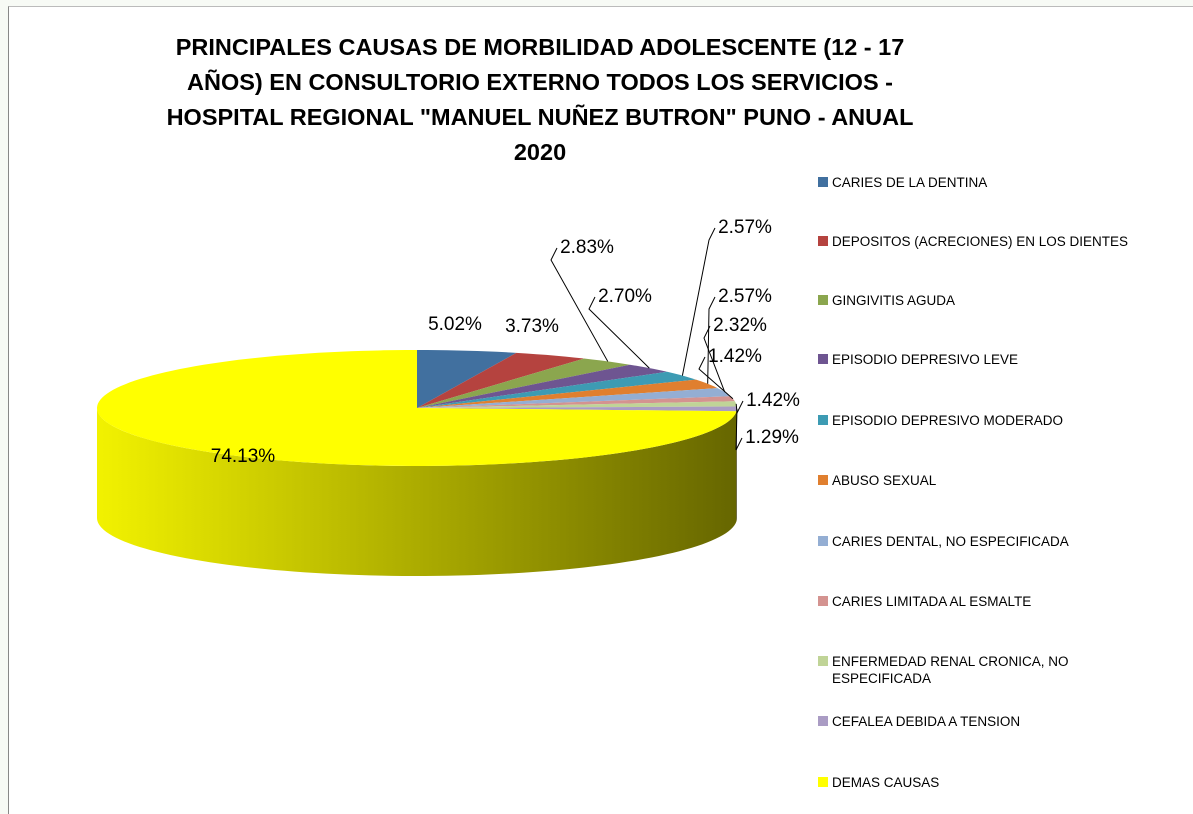  What do you see at coordinates (884, 480) in the screenshot?
I see `legend-label: ABUSO SEXUAL` at bounding box center [884, 480].